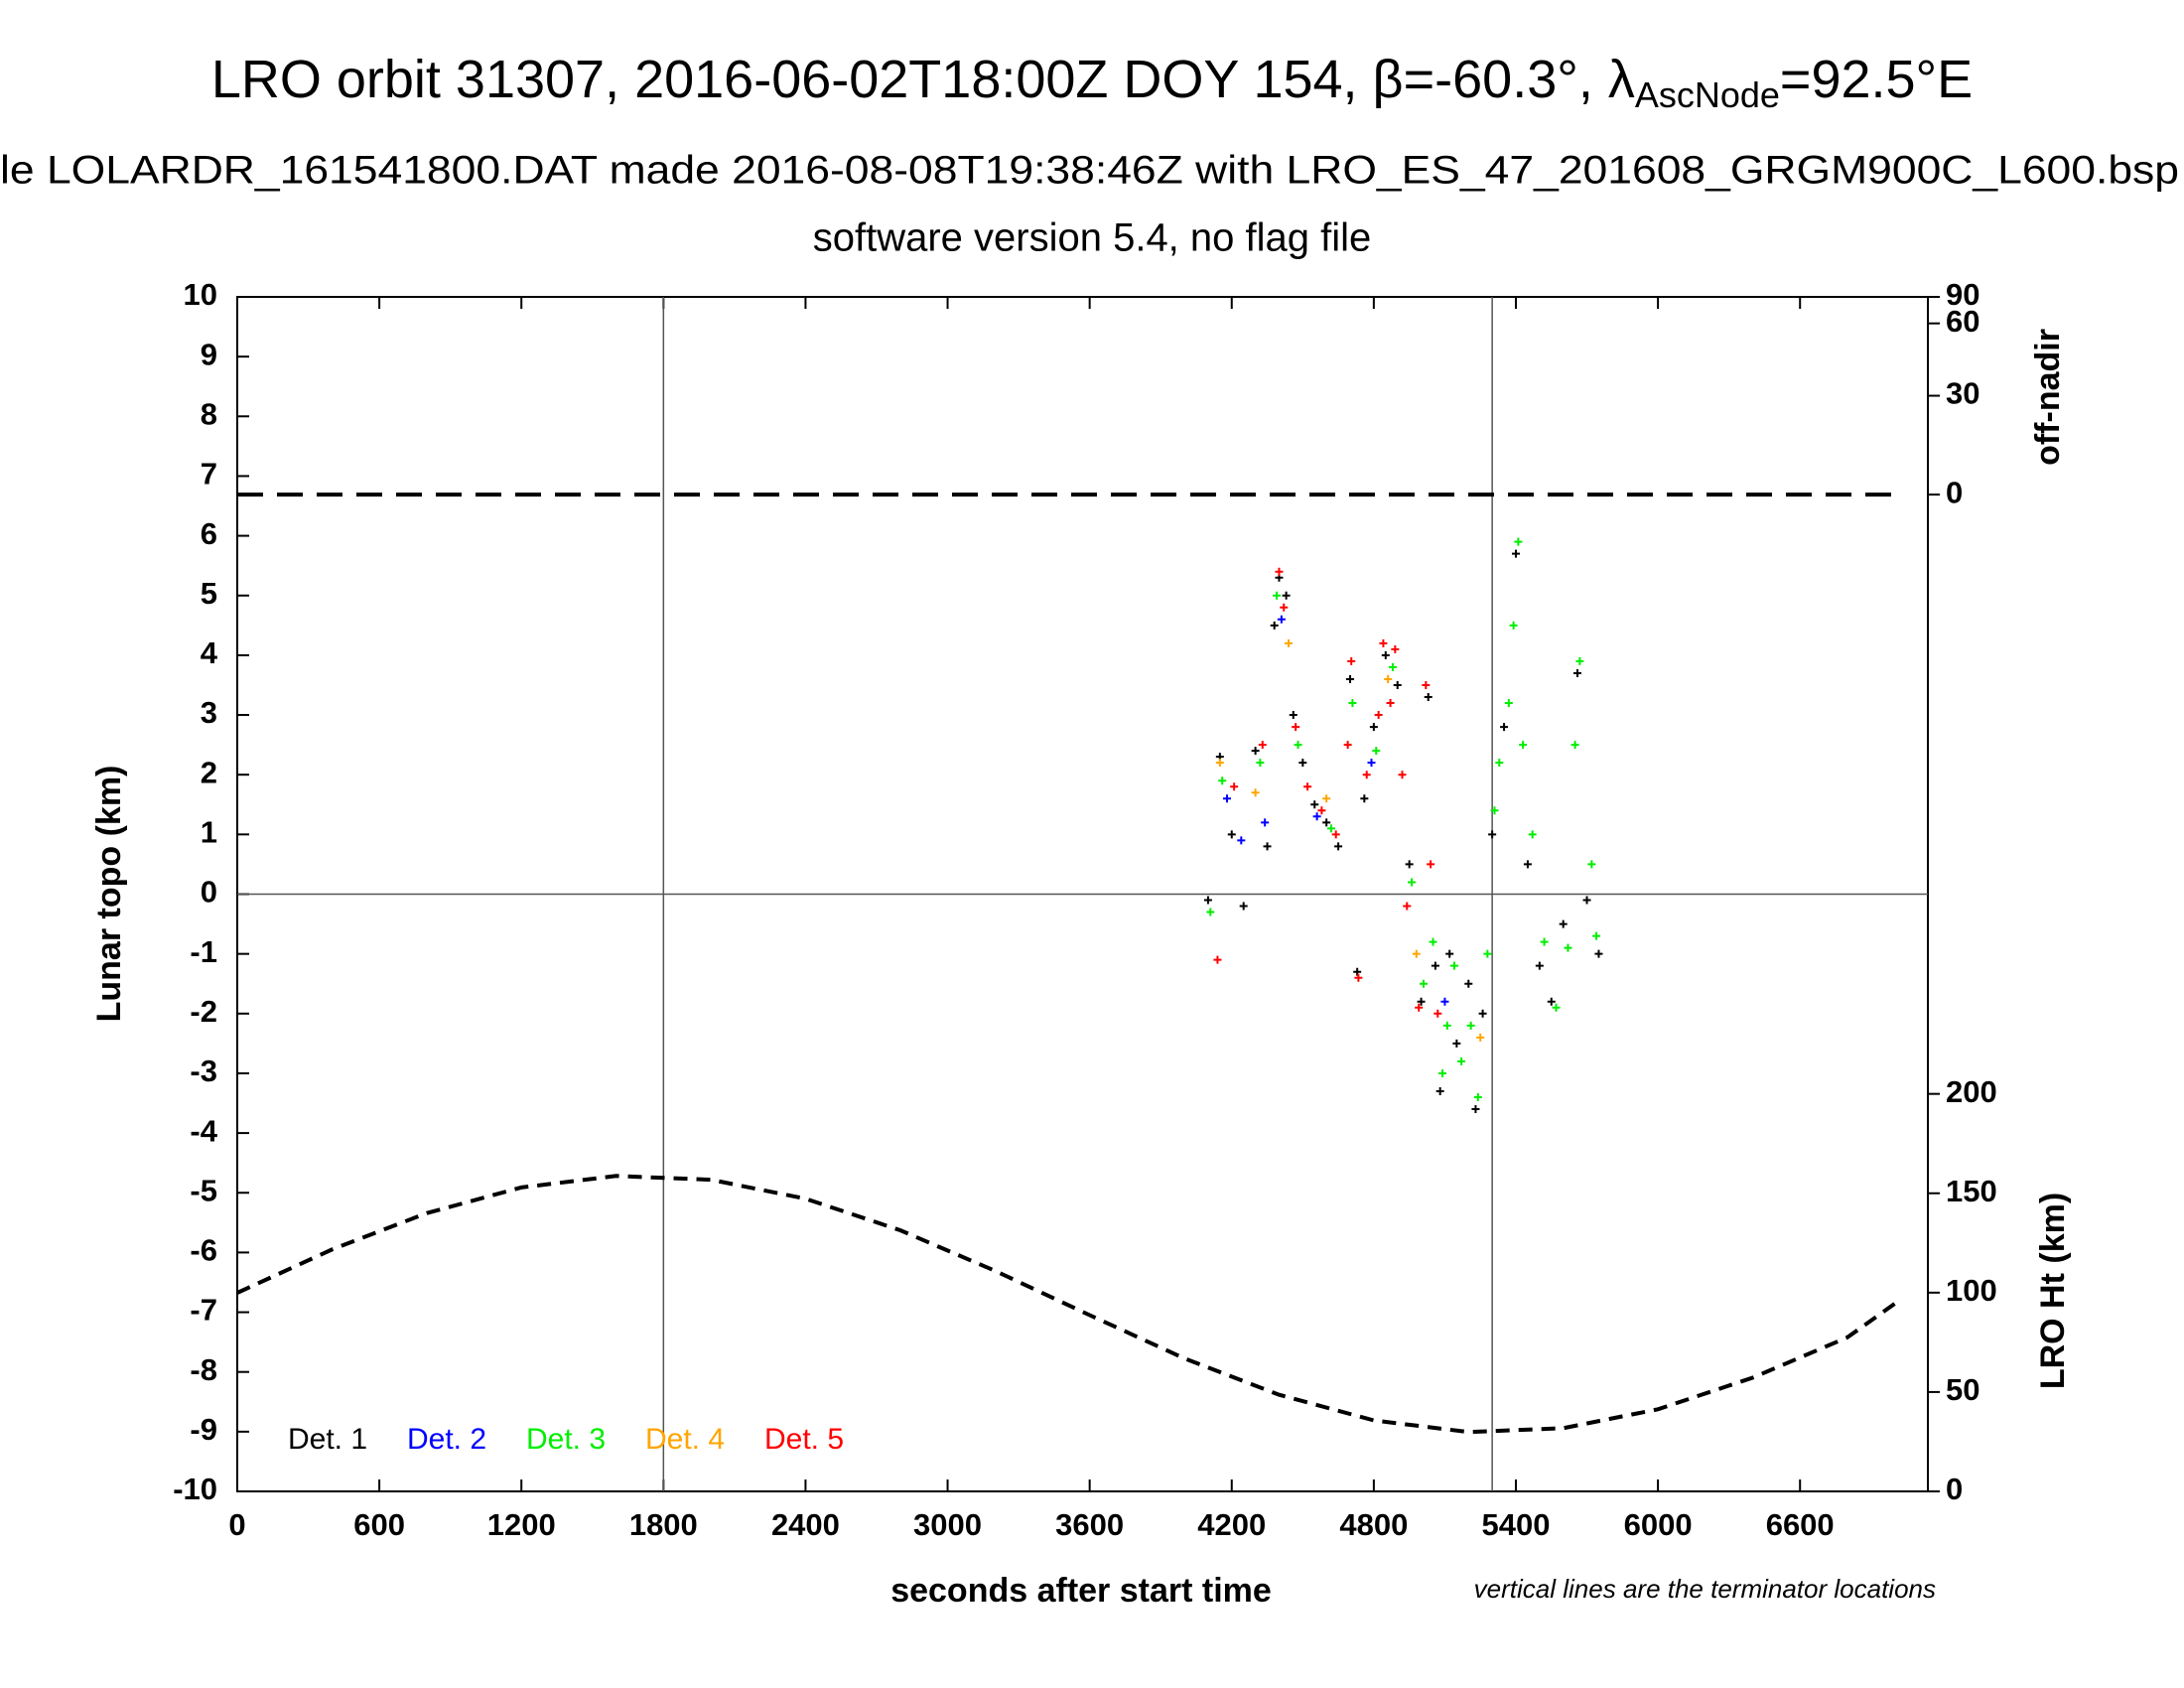 Image resolution: width=2184 pixels, height=1688 pixels. Describe the element at coordinates (209, 652) in the screenshot. I see `y-tick-label: 4` at that location.